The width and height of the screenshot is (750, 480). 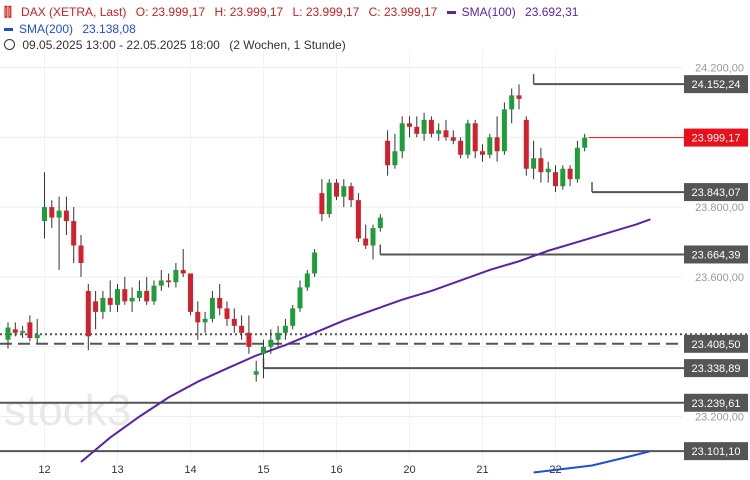 I want to click on x-tick-label: 21, so click(x=482, y=470).